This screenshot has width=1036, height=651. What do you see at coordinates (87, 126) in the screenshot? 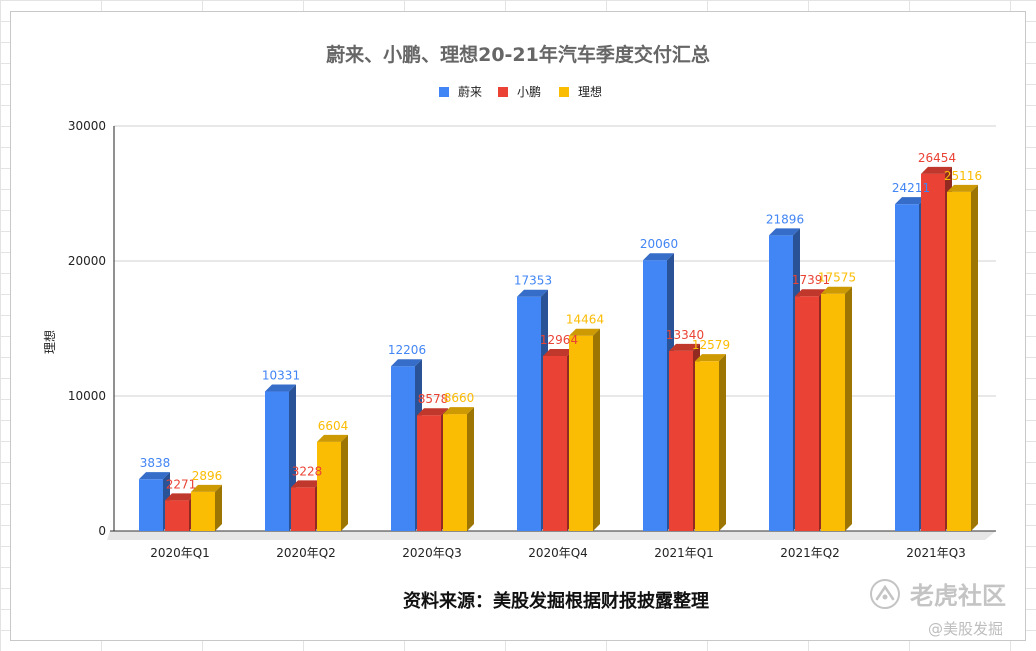
I see `y-tick-label-30000: 30000` at bounding box center [87, 126].